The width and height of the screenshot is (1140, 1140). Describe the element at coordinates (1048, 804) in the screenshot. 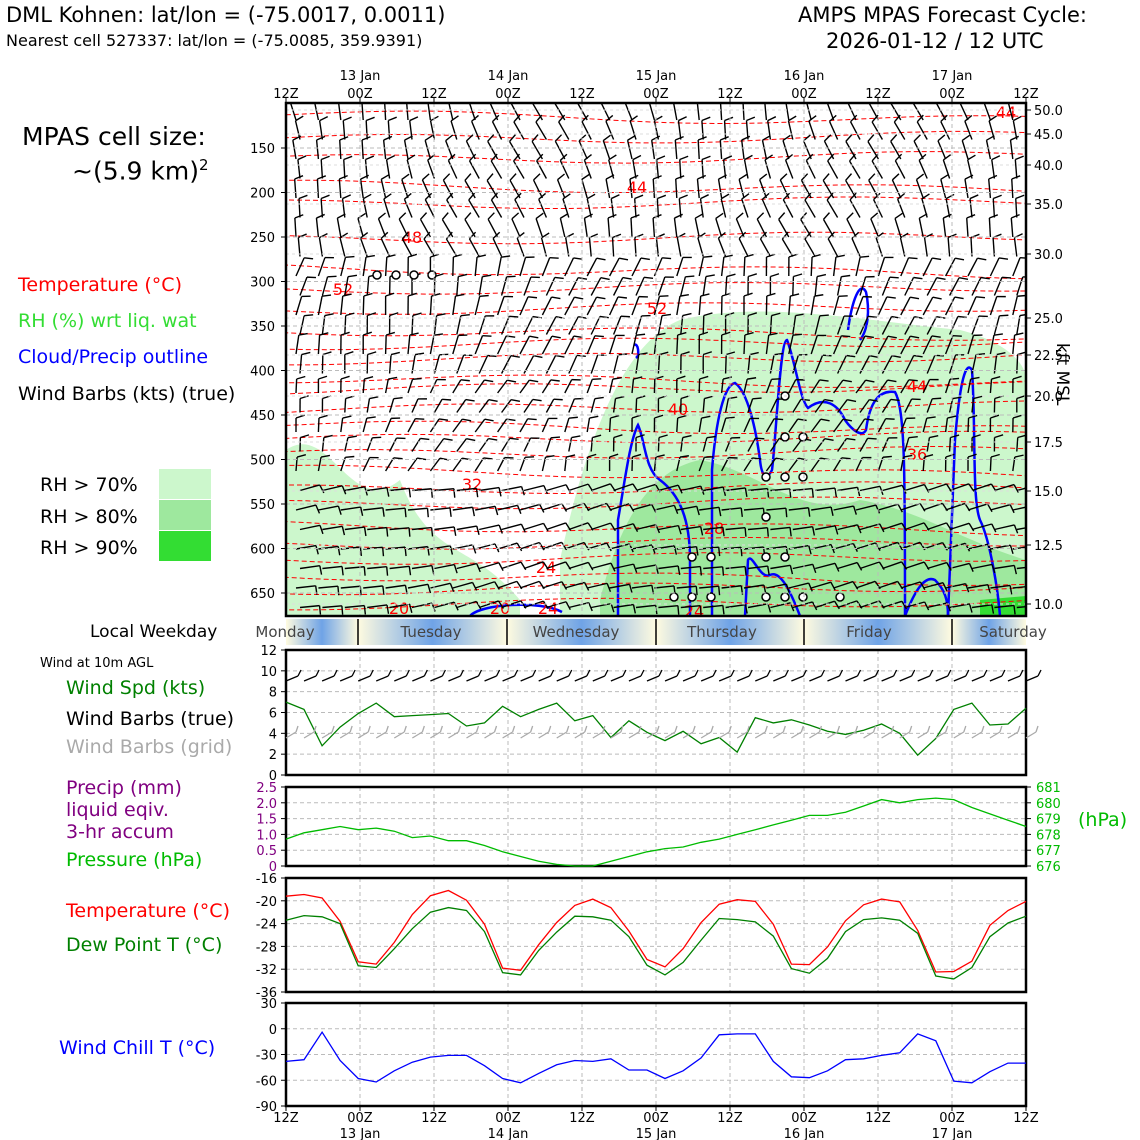

I see `right-tick-label: 680` at that location.